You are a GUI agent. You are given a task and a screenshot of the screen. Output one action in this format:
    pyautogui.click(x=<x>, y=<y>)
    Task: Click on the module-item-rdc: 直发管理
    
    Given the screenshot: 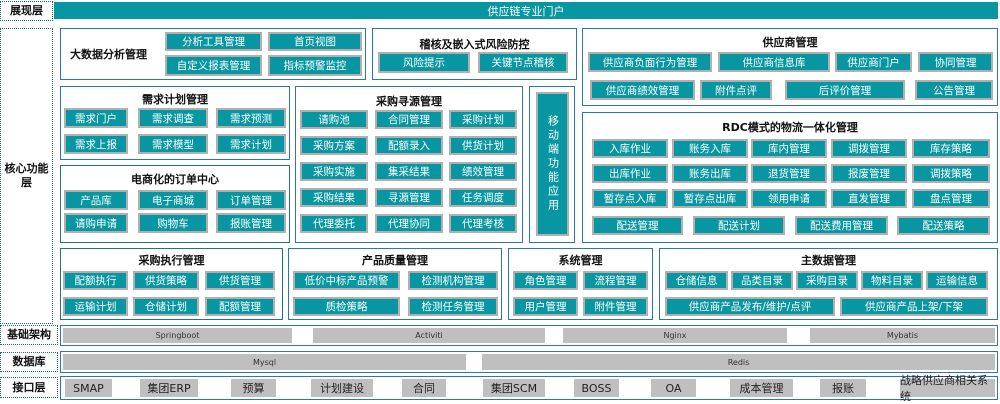 What is the action you would take?
    pyautogui.click(x=869, y=198)
    